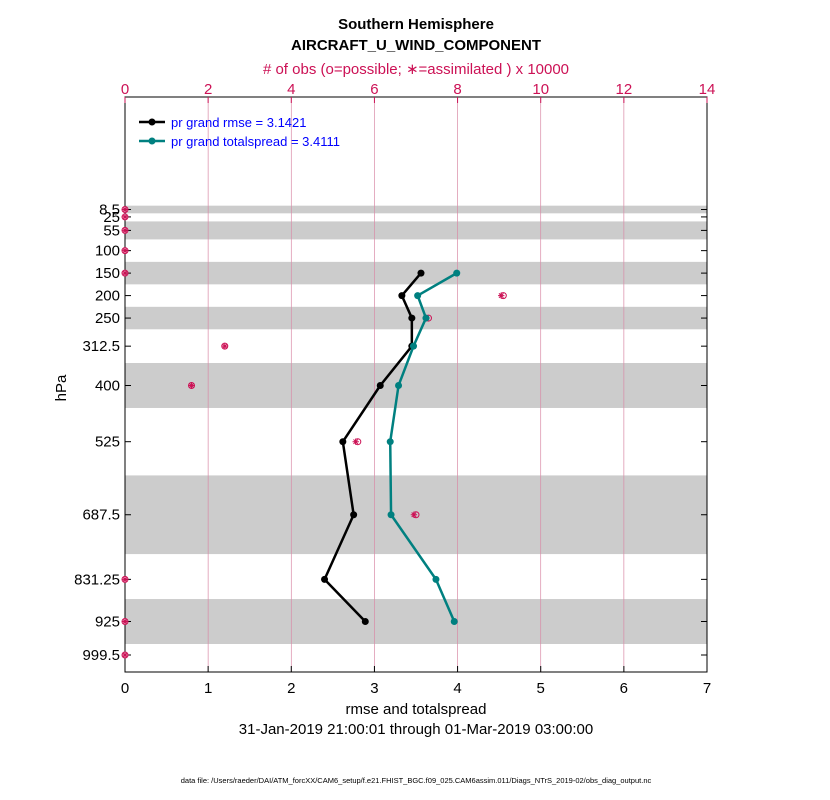 The width and height of the screenshot is (830, 800). I want to click on y-tick-label: 312.5, so click(101, 346).